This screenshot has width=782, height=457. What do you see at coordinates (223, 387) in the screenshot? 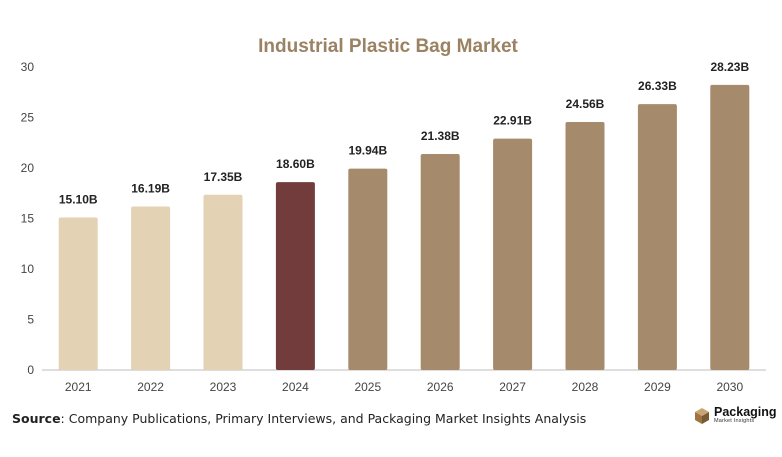
I see `x-tick-label: 2023` at bounding box center [223, 387].